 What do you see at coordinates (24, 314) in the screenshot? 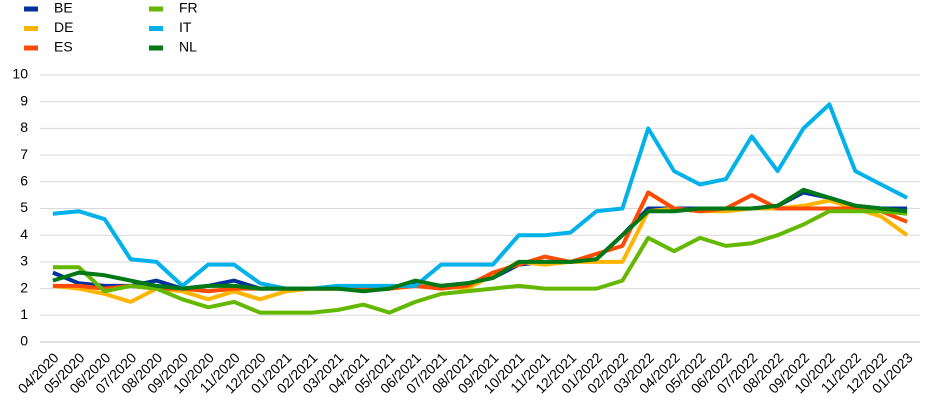
I see `y-tick-label: 1` at bounding box center [24, 314].